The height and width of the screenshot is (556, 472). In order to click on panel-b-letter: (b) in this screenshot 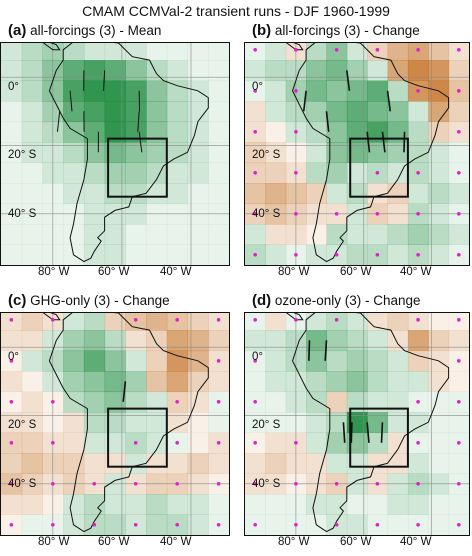, I will do `click(261, 30)`.